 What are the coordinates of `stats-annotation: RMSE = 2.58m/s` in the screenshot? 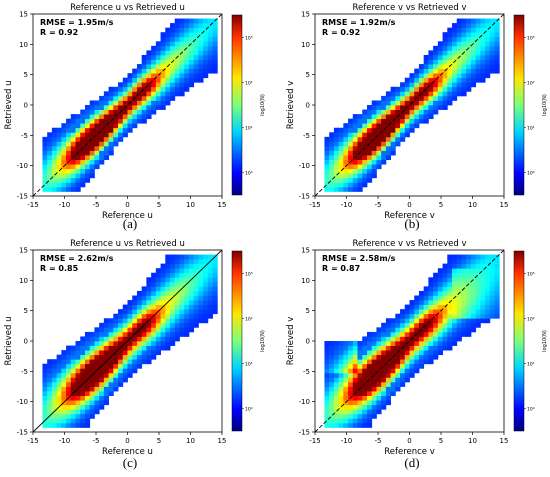 It's located at (359, 258).